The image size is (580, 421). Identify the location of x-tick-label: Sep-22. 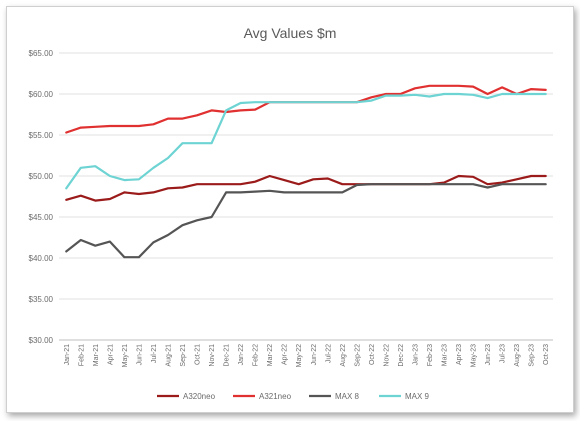
(357, 355).